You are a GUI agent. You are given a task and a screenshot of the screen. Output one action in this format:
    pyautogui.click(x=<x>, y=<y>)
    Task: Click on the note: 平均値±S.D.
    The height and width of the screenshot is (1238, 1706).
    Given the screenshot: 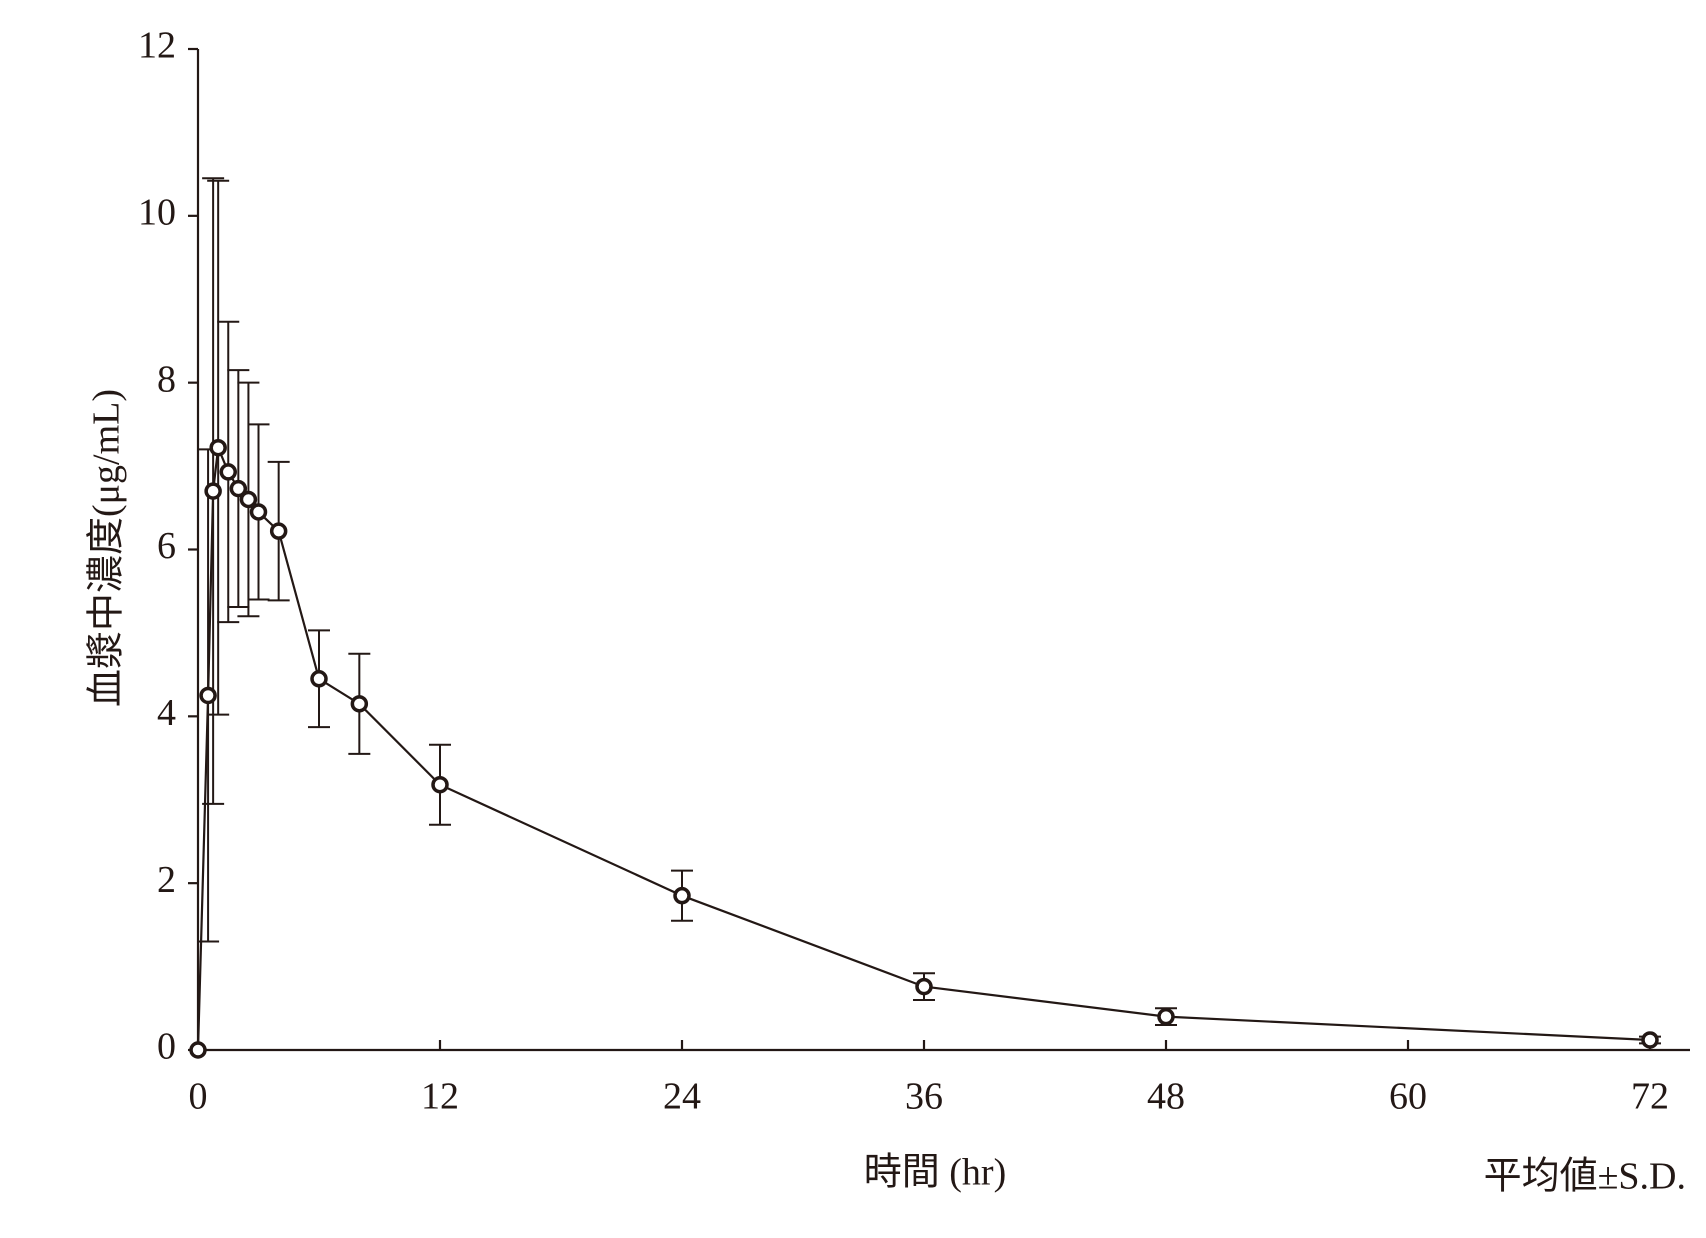 What is the action you would take?
    pyautogui.click(x=1585, y=1177)
    